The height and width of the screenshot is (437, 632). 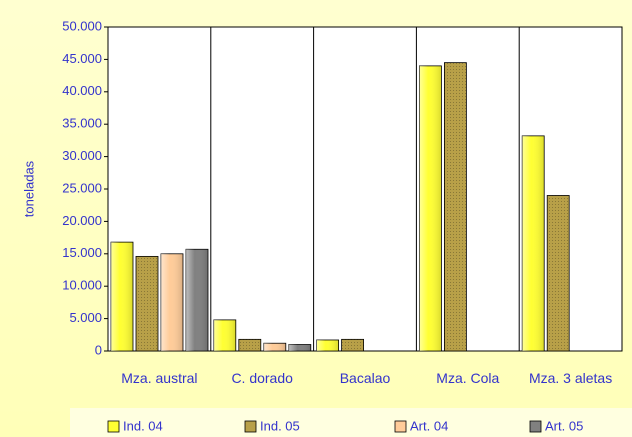 I want to click on y-tick-label: 25.000, so click(x=82, y=187).